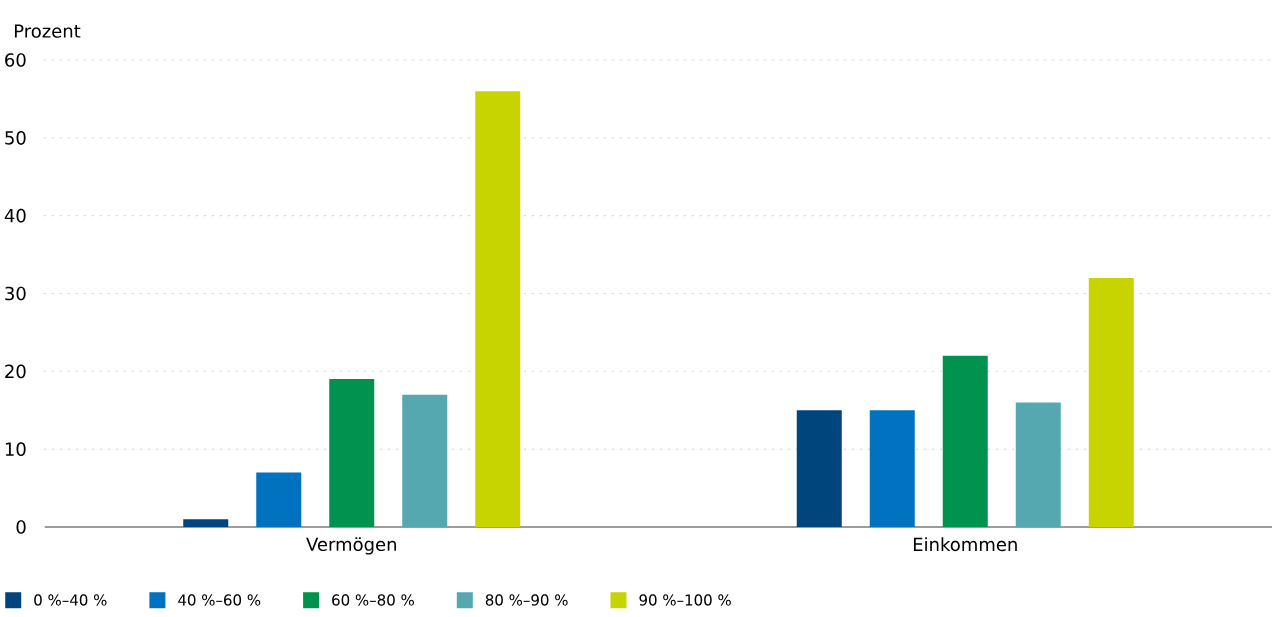 The height and width of the screenshot is (617, 1272). I want to click on y-tick-label: 30, so click(15, 293).